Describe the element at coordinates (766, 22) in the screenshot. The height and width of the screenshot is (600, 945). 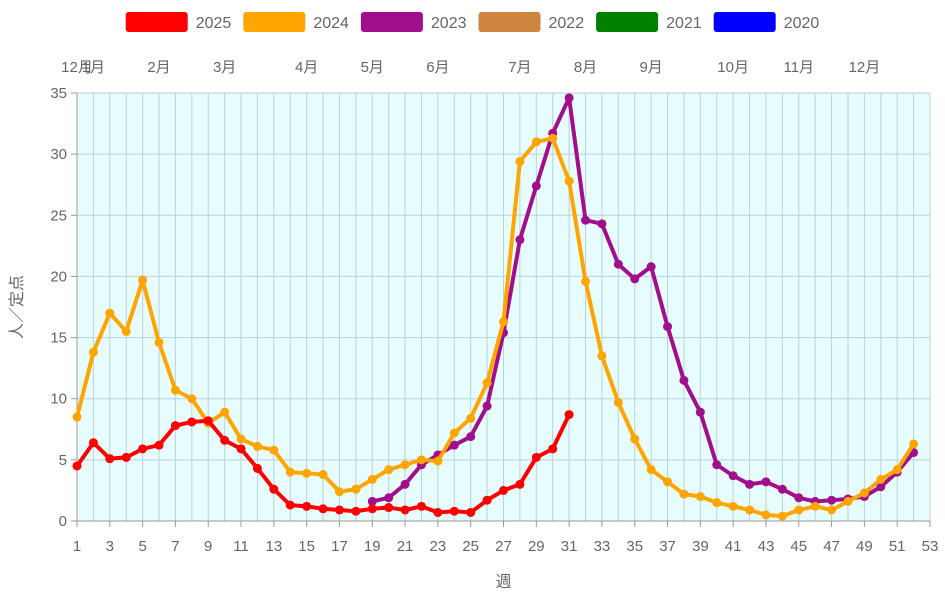
I see `legend-item: 2020` at that location.